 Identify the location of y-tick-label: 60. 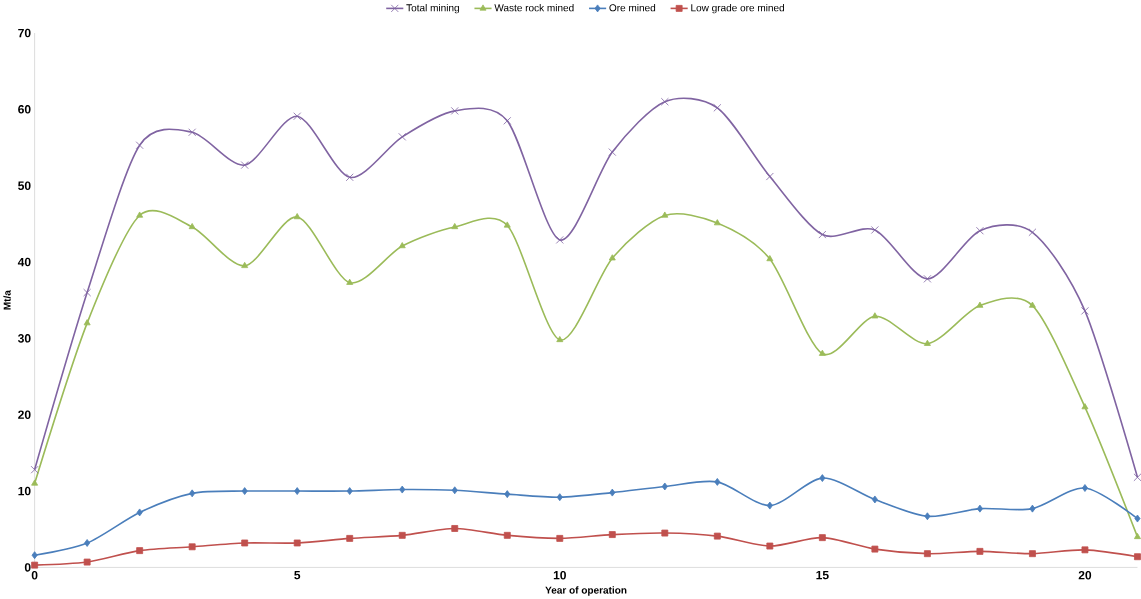
(24, 109).